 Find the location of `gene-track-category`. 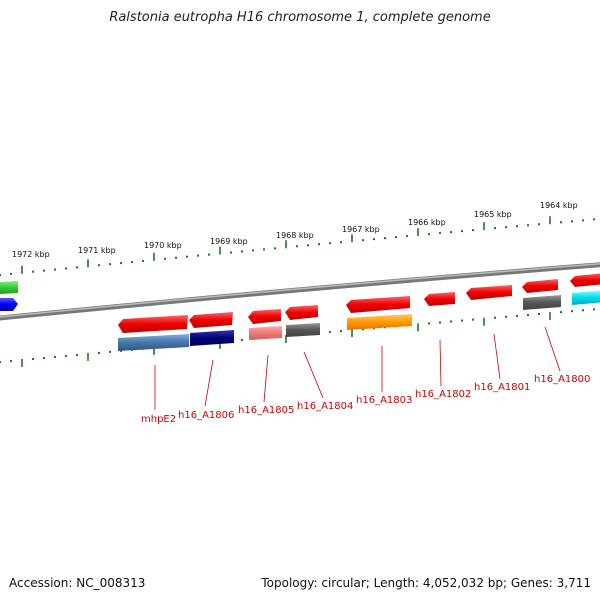

gene-track-category is located at coordinates (359, 320).